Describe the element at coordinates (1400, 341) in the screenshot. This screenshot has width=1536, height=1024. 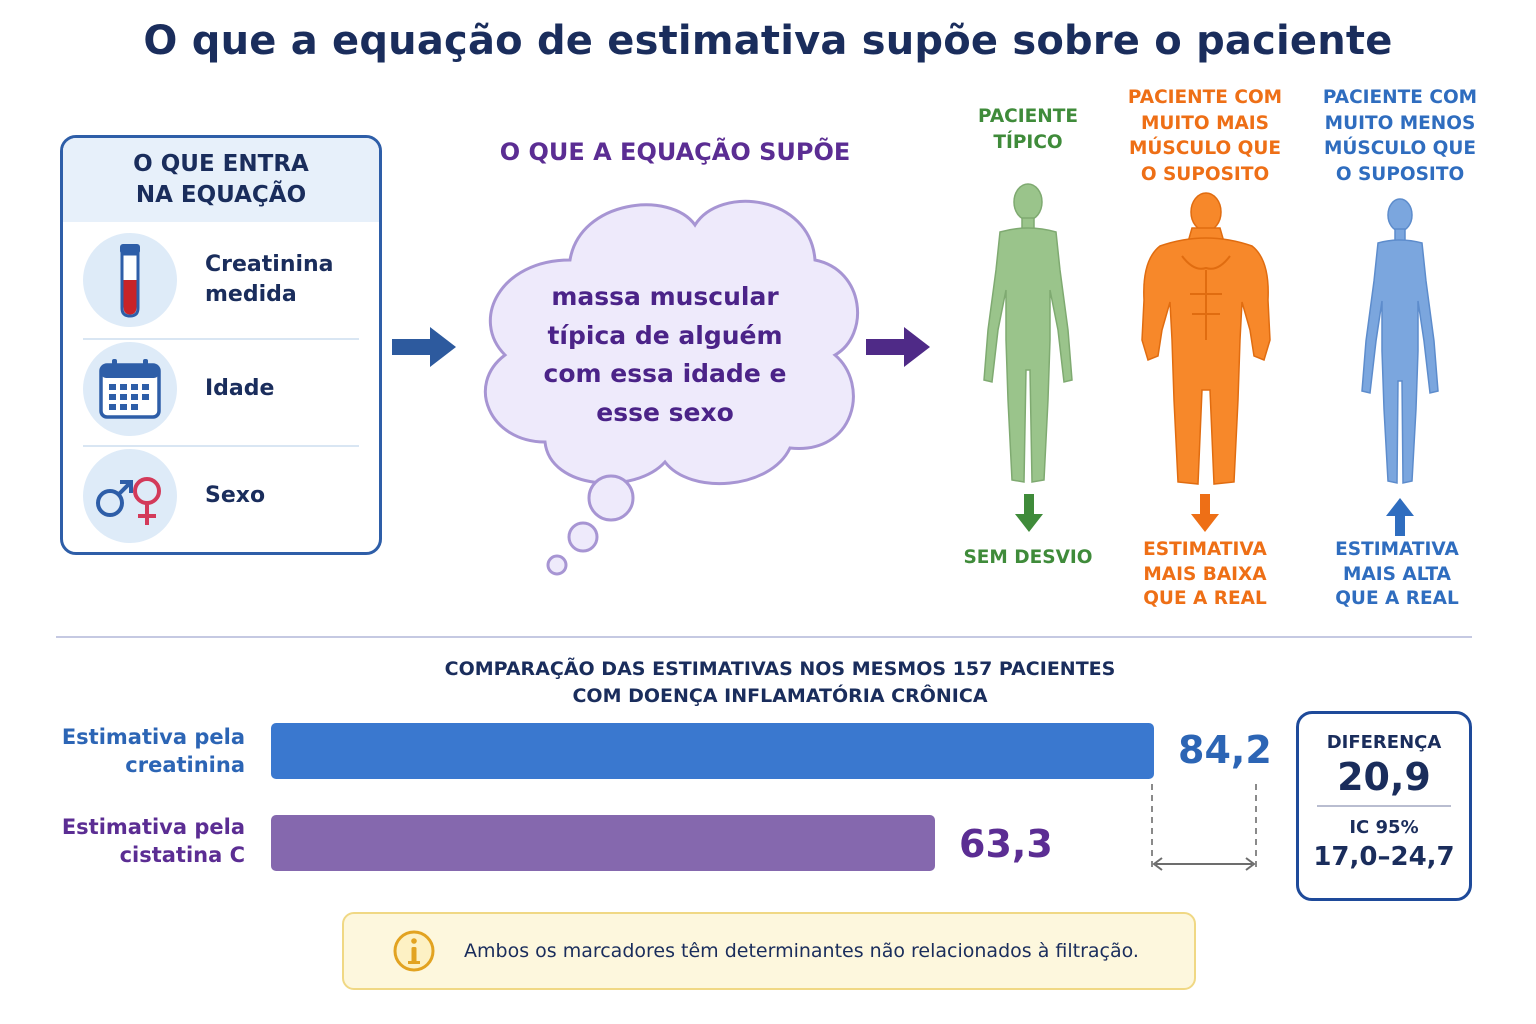
I see `thin-body-figure-icon` at that location.